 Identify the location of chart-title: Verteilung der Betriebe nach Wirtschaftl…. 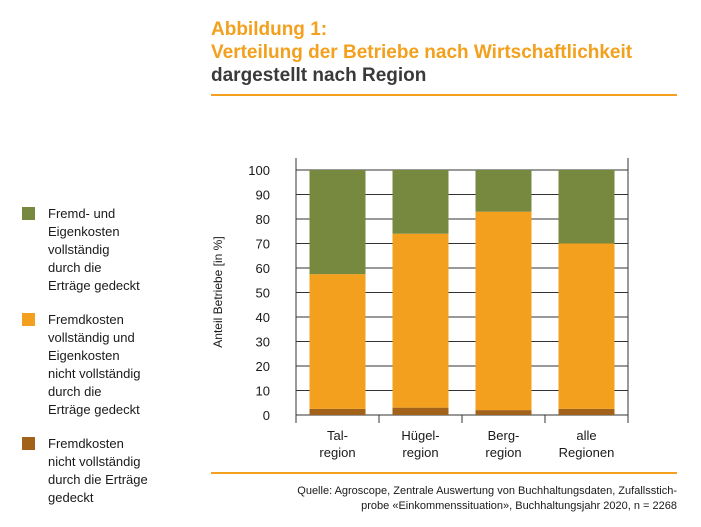
(422, 52).